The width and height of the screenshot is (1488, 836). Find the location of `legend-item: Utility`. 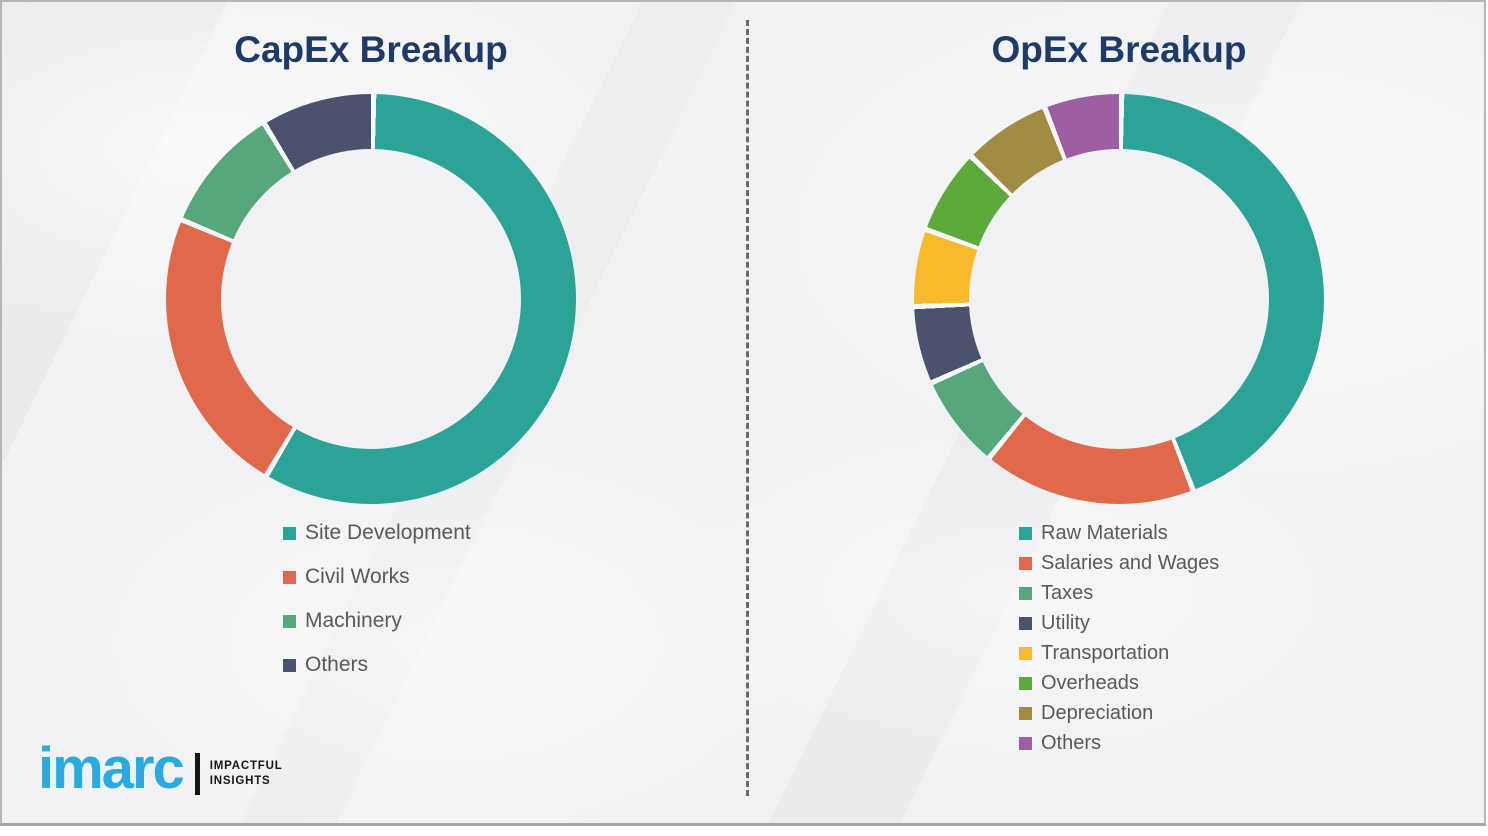

legend-item: Utility is located at coordinates (1119, 623).